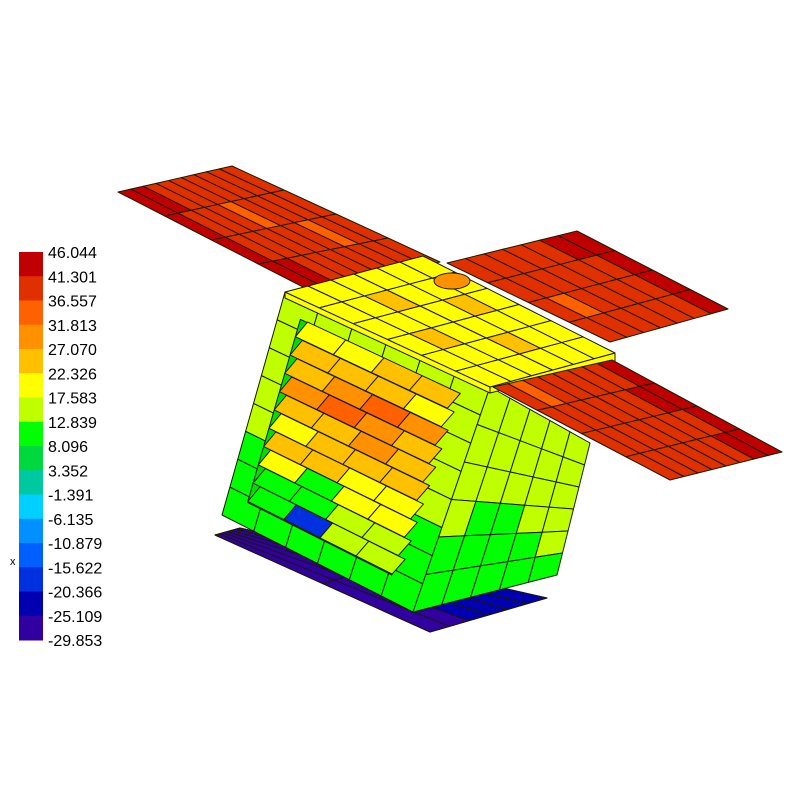  What do you see at coordinates (72, 374) in the screenshot?
I see `legend-label: 22.326` at bounding box center [72, 374].